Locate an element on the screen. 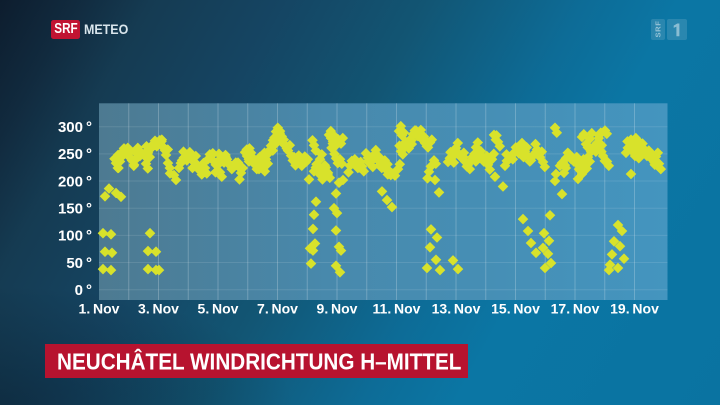 This screenshot has width=720, height=405. svg-text: 0 ° is located at coordinates (83, 290).